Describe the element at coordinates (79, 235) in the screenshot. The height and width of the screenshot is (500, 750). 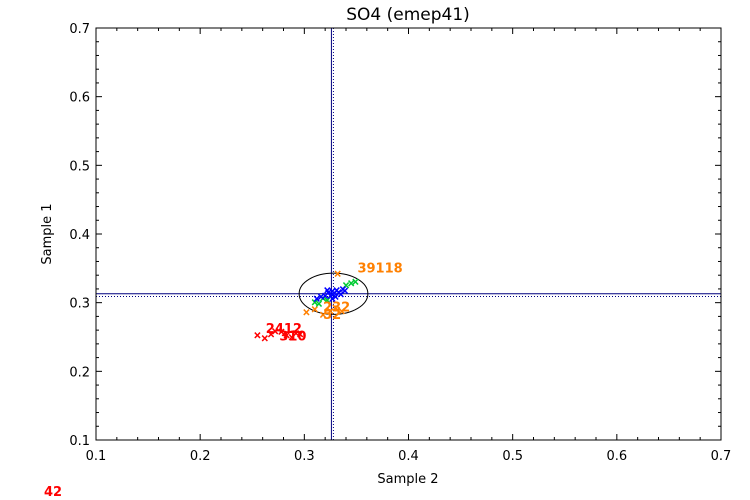
I see `y-tick-label: 0.4` at that location.